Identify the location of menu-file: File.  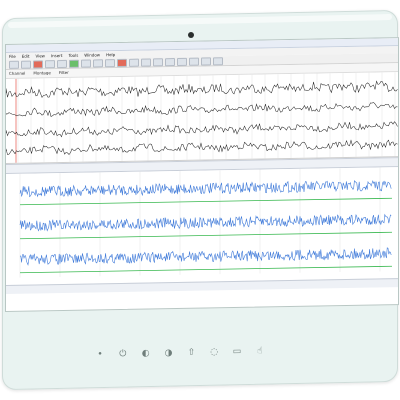
(12, 56).